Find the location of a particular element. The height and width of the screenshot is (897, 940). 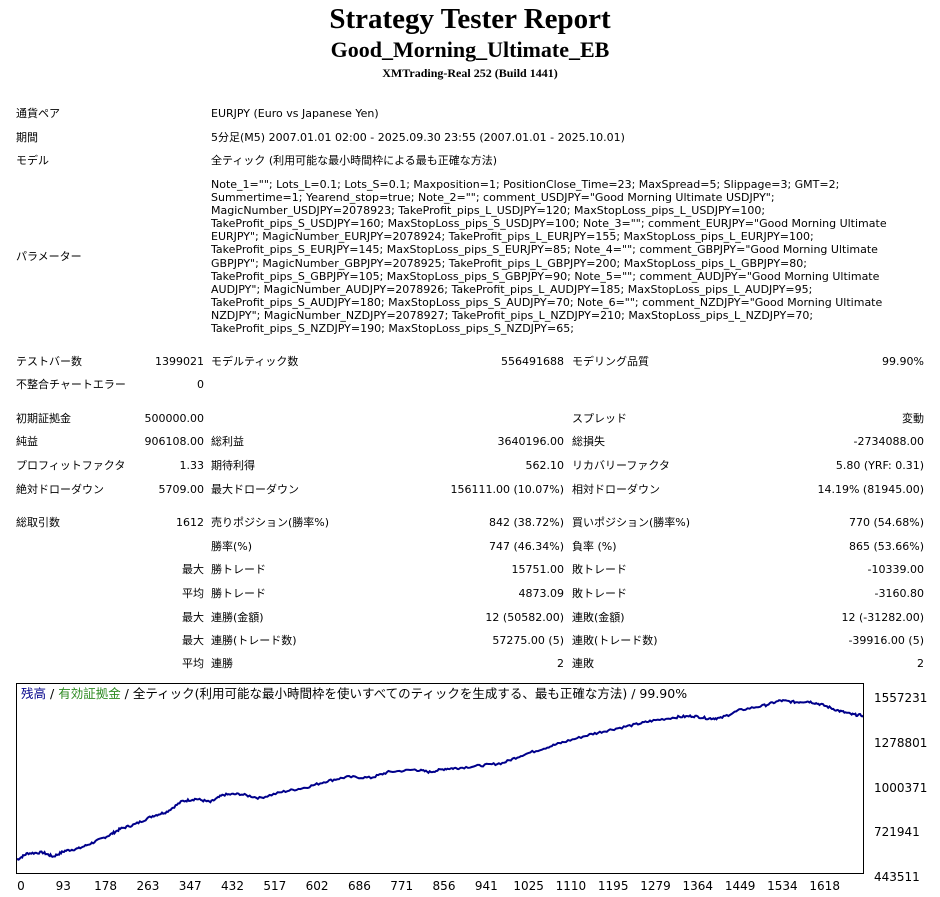

long-value: 770 (54.68%) is located at coordinates (886, 522).